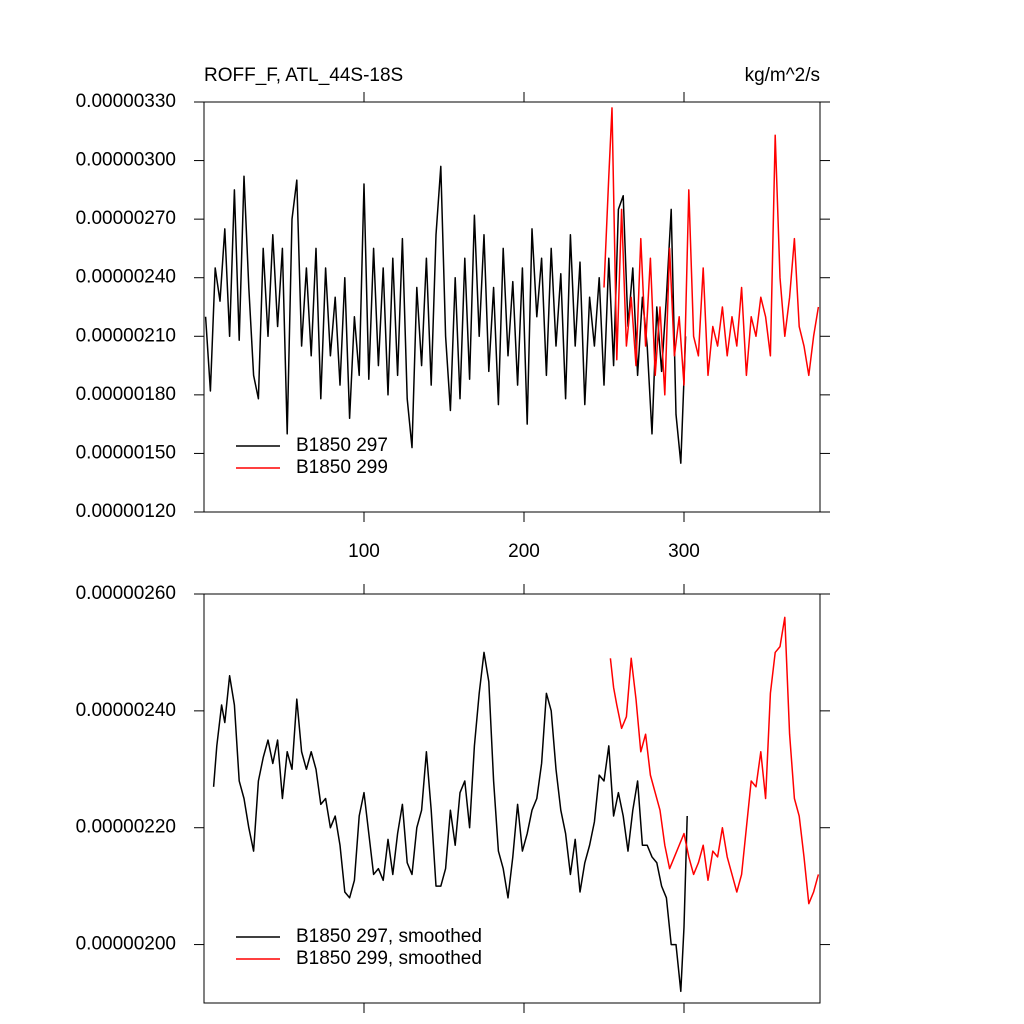 This screenshot has height=1024, width=1024. What do you see at coordinates (389, 958) in the screenshot?
I see `legend-label: B1850 299, smoothed` at bounding box center [389, 958].